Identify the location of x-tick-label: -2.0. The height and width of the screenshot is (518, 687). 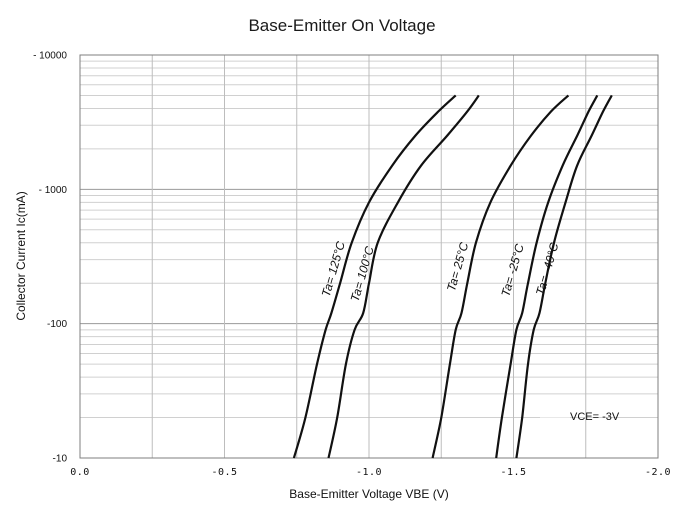
(658, 472).